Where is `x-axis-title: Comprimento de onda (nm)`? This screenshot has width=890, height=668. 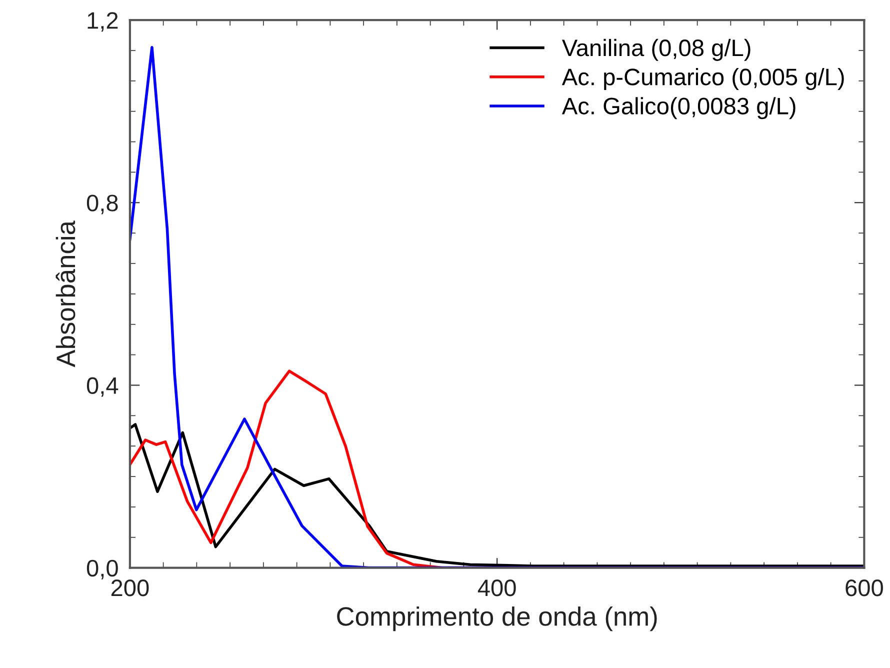
x-axis-title: Comprimento de onda (nm) is located at coordinates (497, 619).